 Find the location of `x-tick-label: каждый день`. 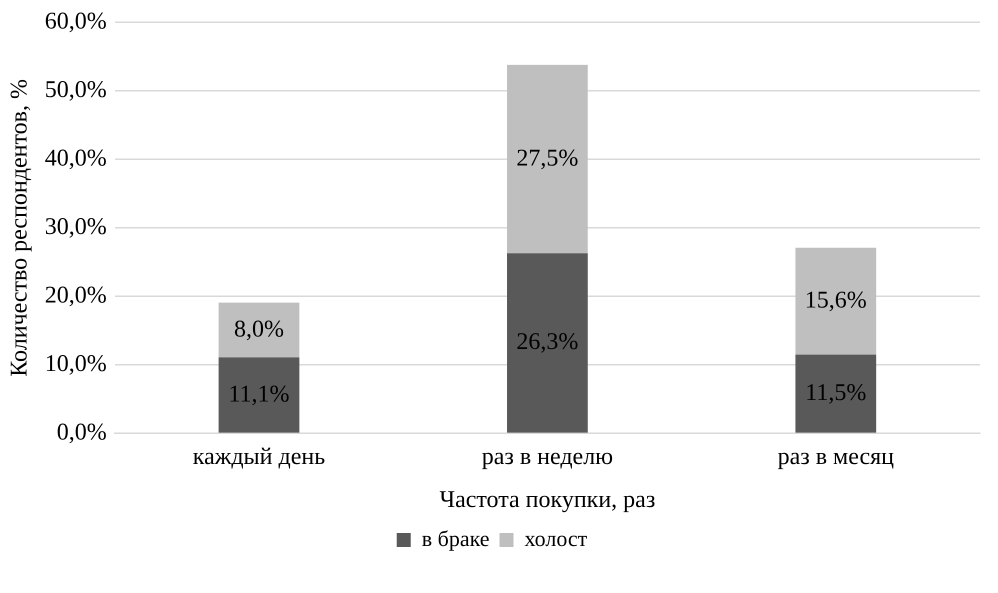

x-tick-label: каждый день is located at coordinates (259, 457).